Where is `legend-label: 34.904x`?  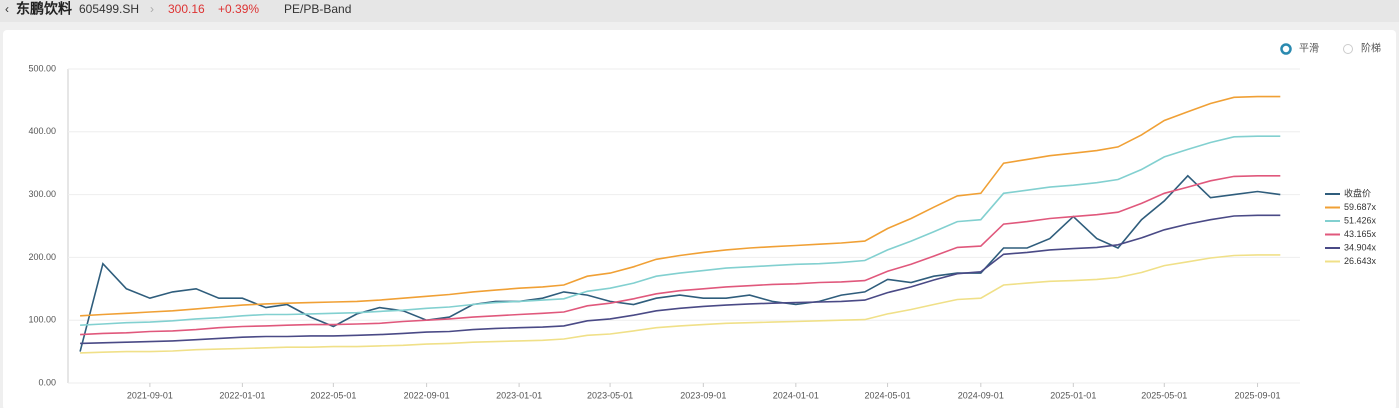 legend-label: 34.904x is located at coordinates (1360, 247).